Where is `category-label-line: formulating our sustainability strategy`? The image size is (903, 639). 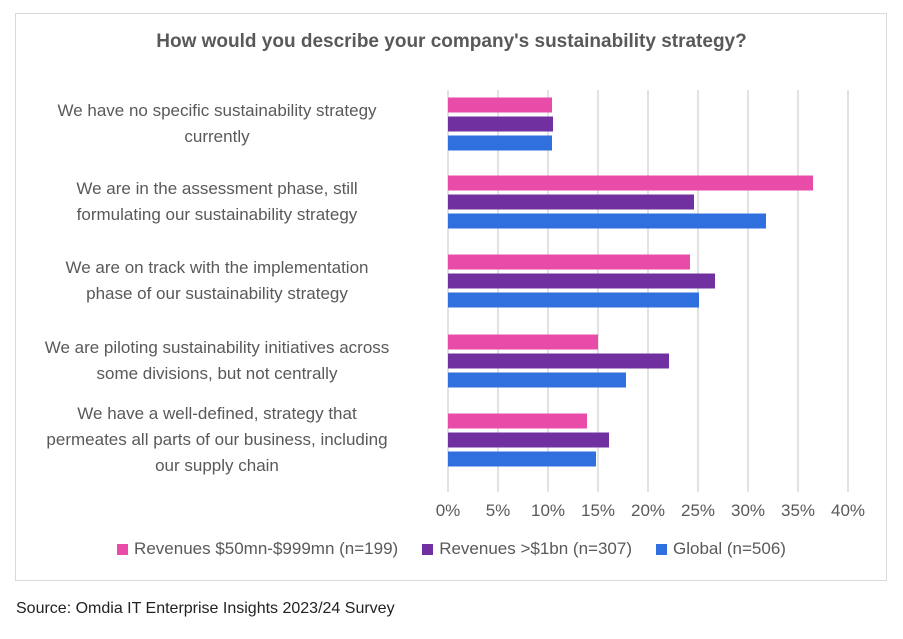
category-label-line: formulating our sustainability strategy is located at coordinates (217, 214).